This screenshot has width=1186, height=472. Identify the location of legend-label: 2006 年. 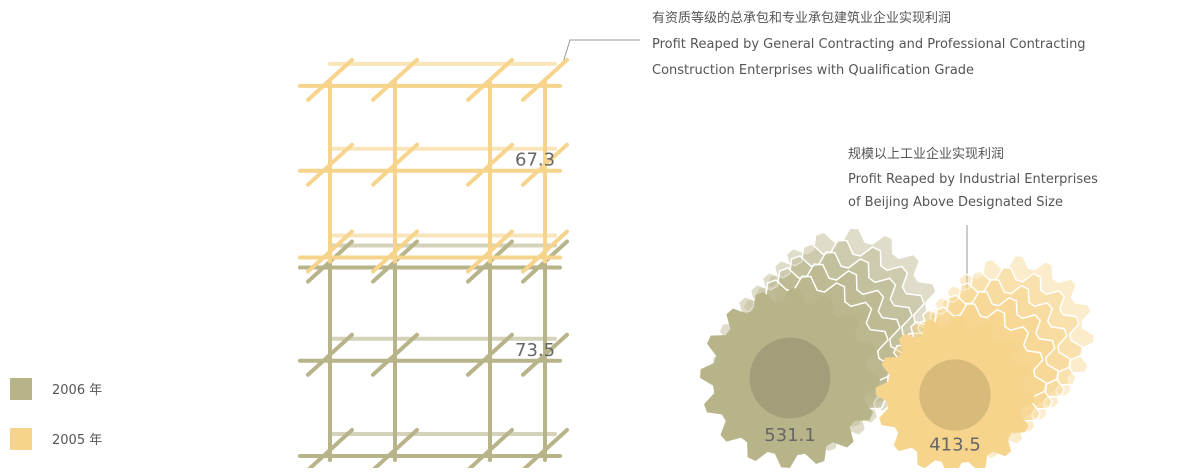
(77, 390).